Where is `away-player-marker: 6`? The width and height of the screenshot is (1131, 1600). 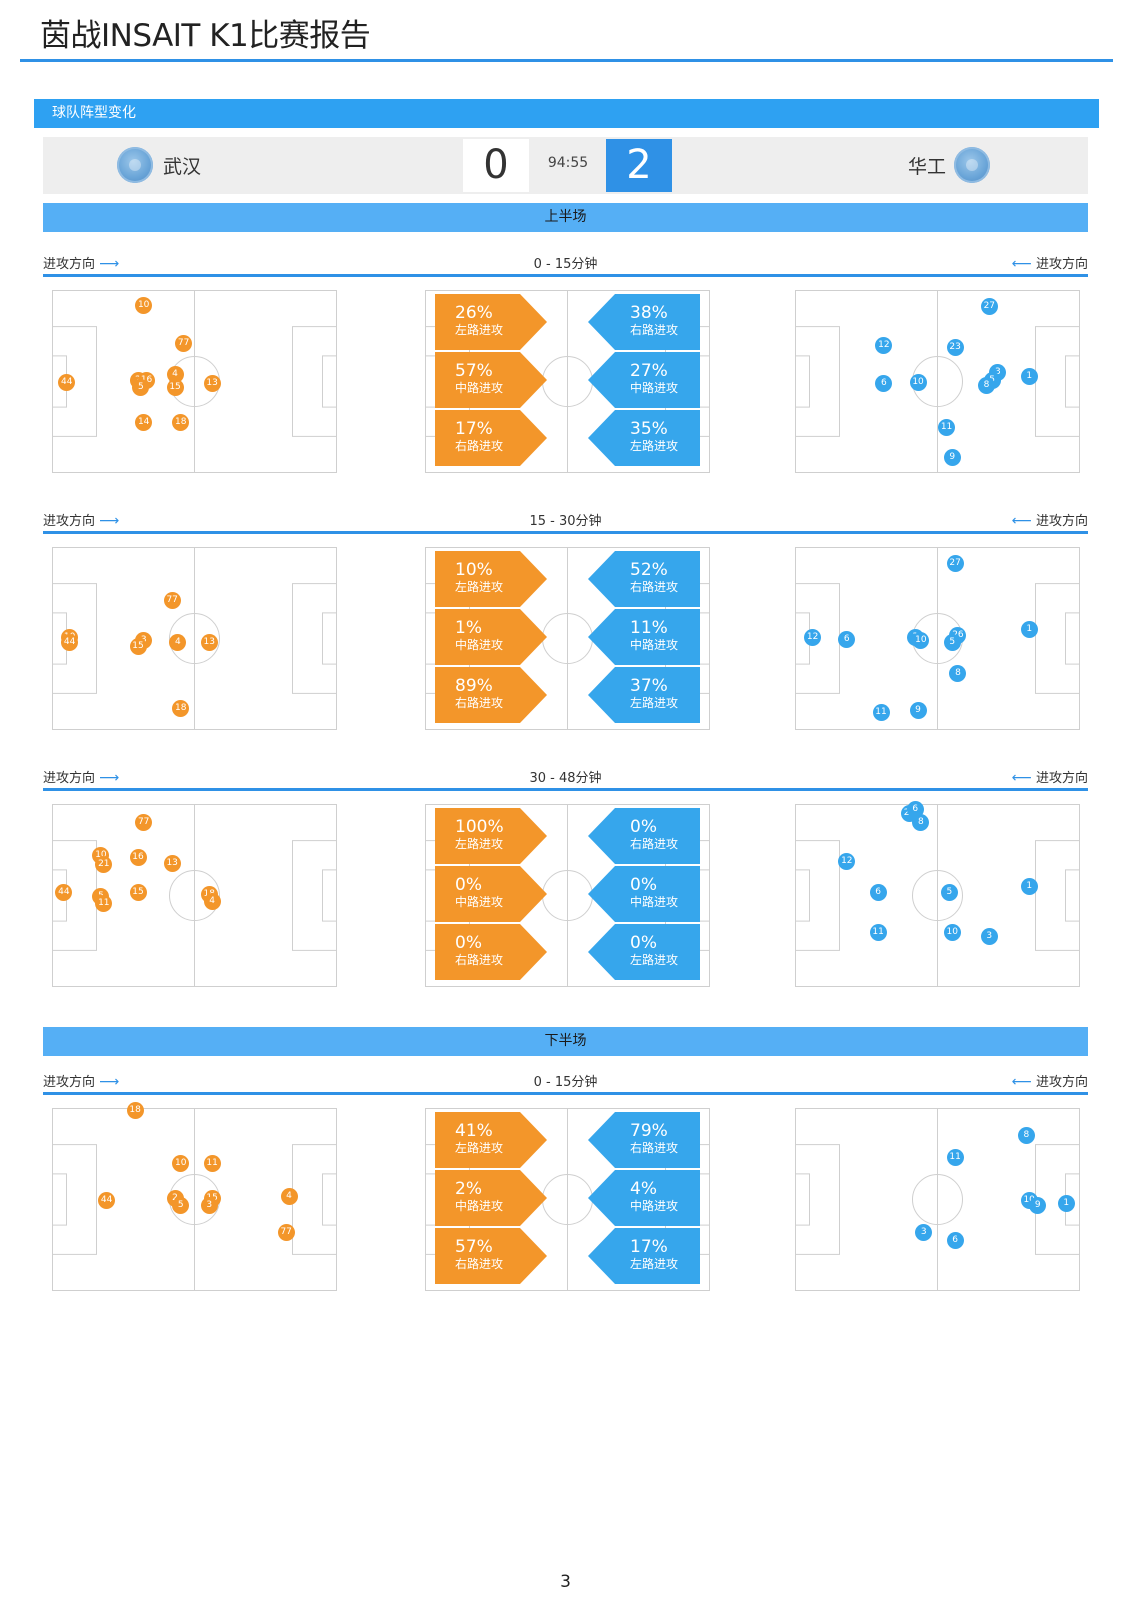 away-player-marker: 6 is located at coordinates (878, 892).